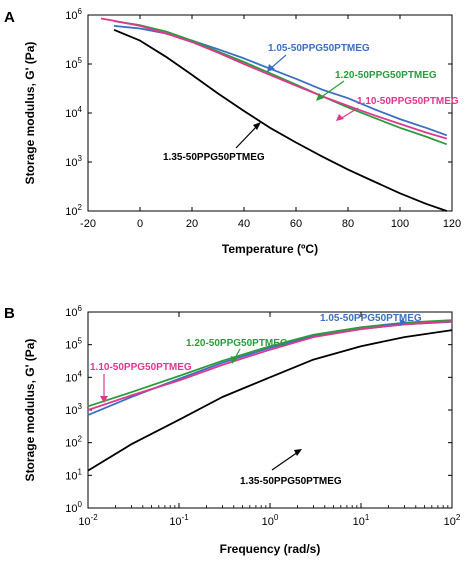  What do you see at coordinates (141, 367) in the screenshot?
I see `panel-b-annotation-1-10: 1.10-50PPG50PTMEG` at bounding box center [141, 367].